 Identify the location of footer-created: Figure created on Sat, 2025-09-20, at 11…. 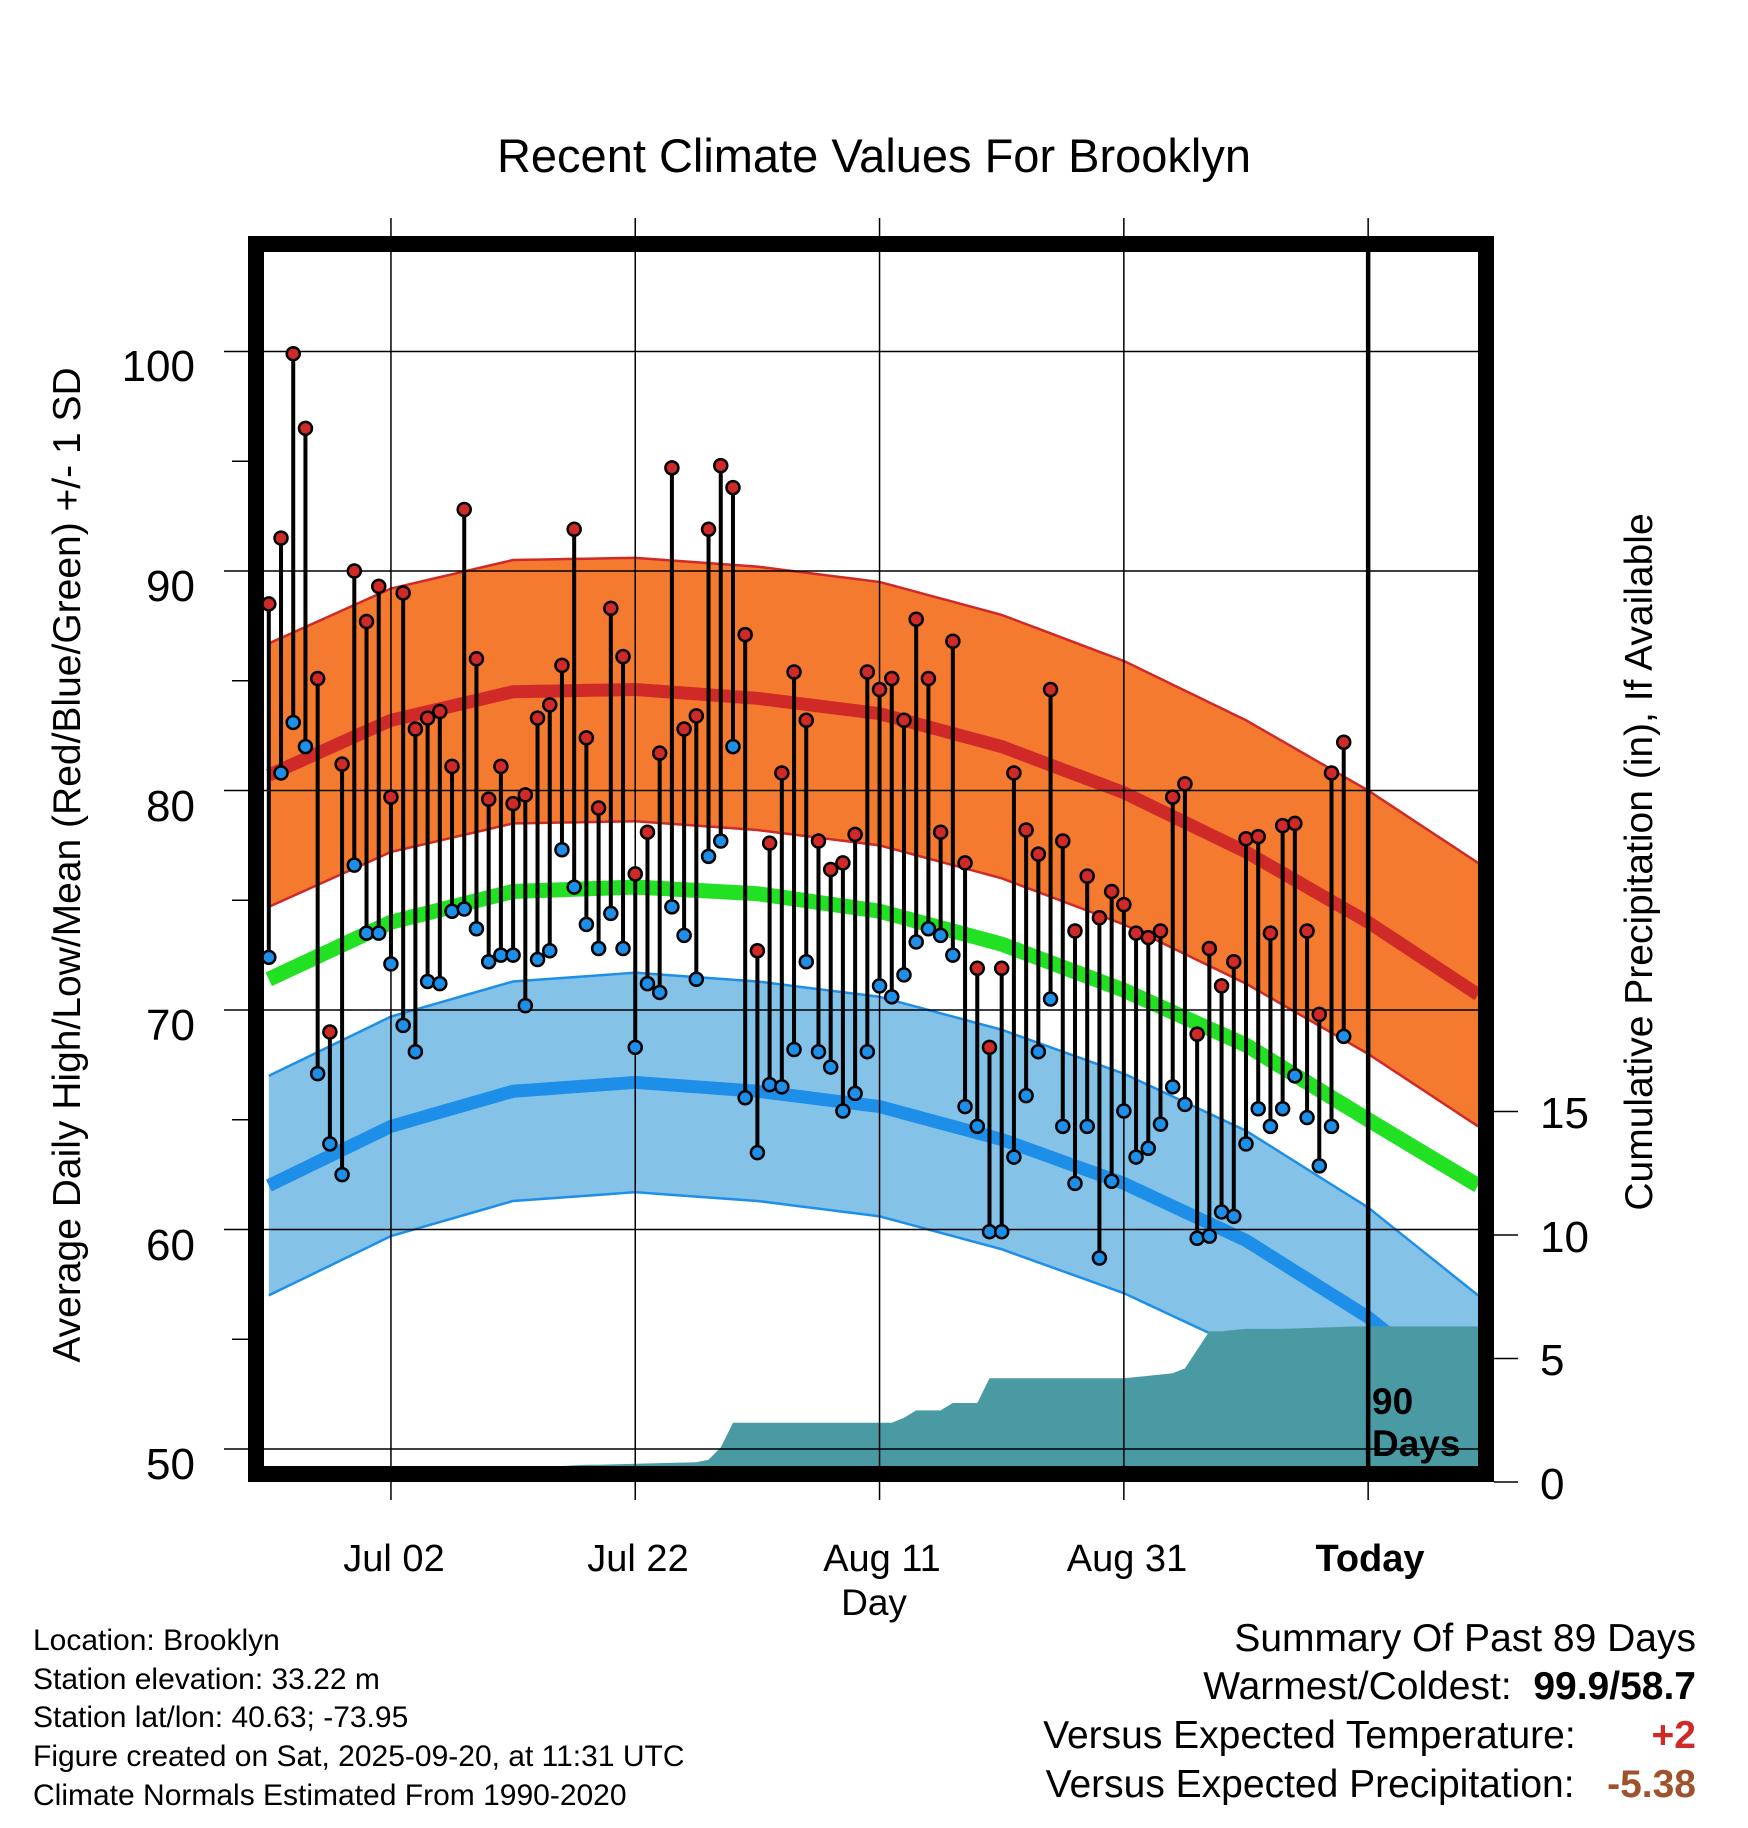
(359, 1756).